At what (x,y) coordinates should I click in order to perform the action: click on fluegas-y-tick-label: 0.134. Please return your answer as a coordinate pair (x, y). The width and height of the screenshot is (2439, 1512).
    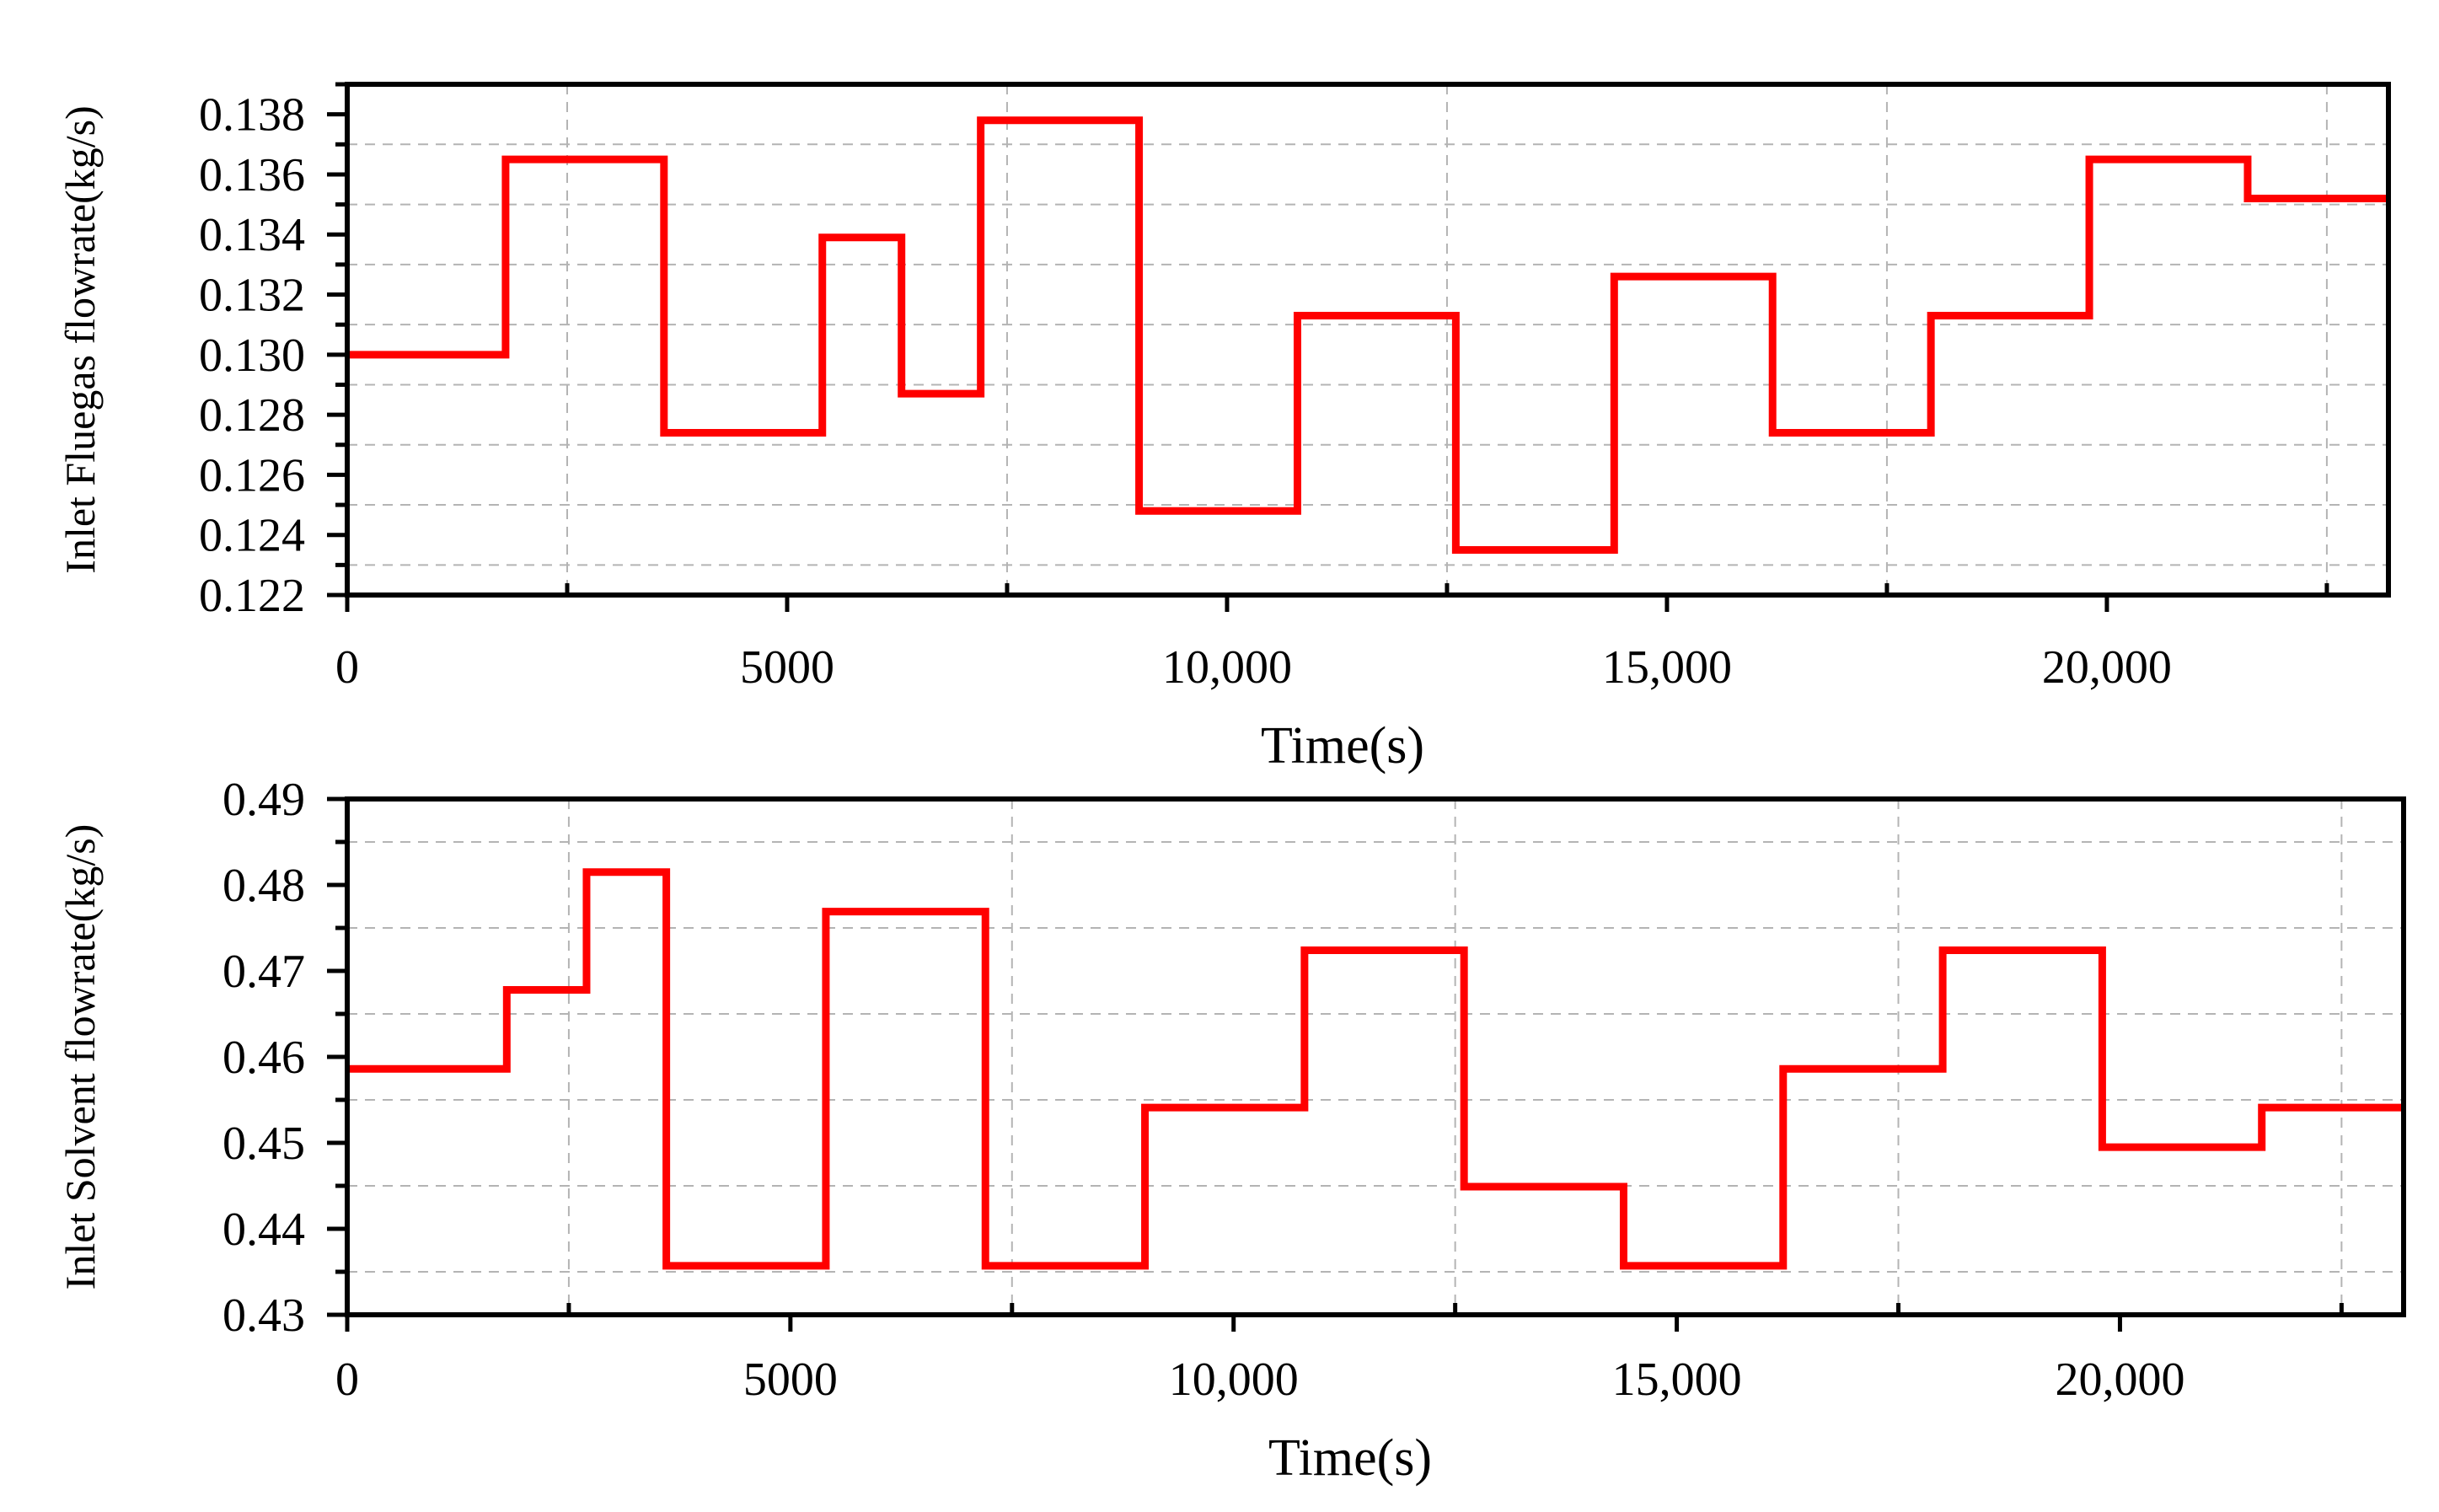
    Looking at the image, I should click on (252, 235).